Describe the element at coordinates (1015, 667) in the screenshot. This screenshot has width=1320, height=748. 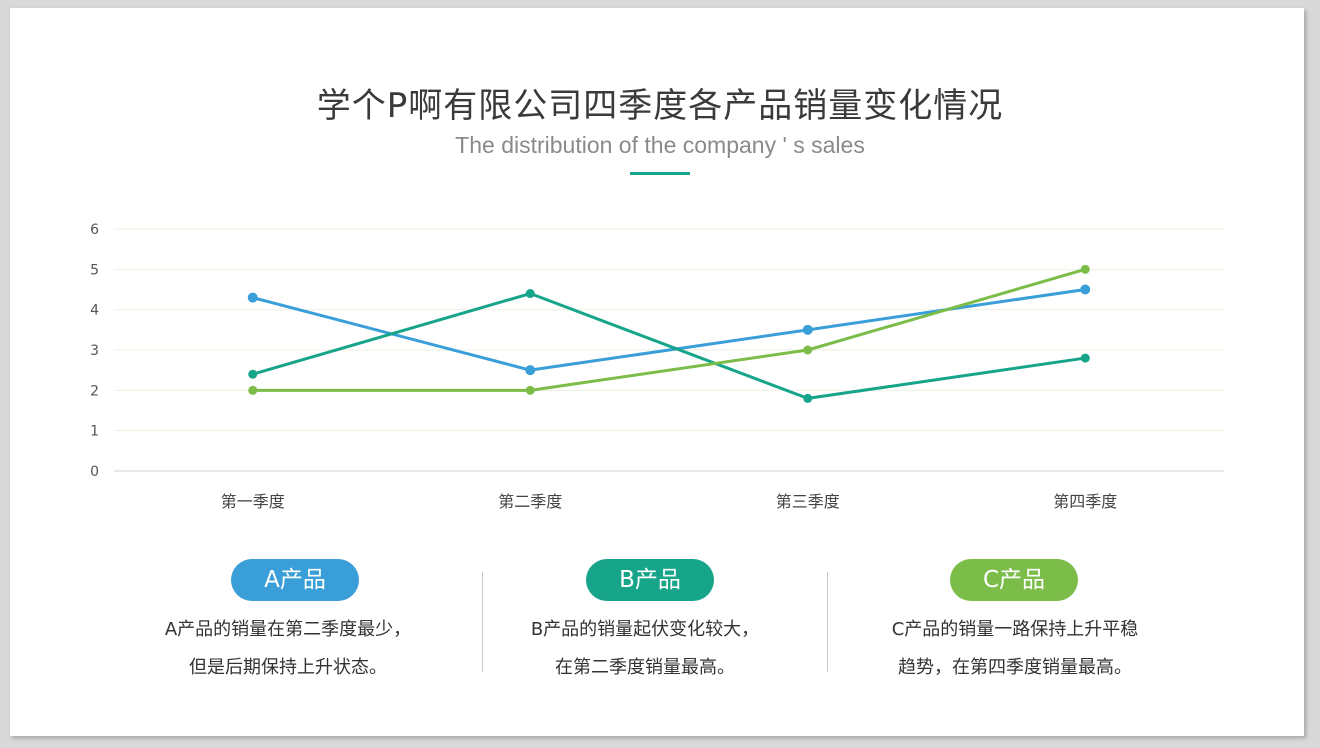
I see `product-c-desc-line2: 趋势，在第四季度销量最高。` at that location.